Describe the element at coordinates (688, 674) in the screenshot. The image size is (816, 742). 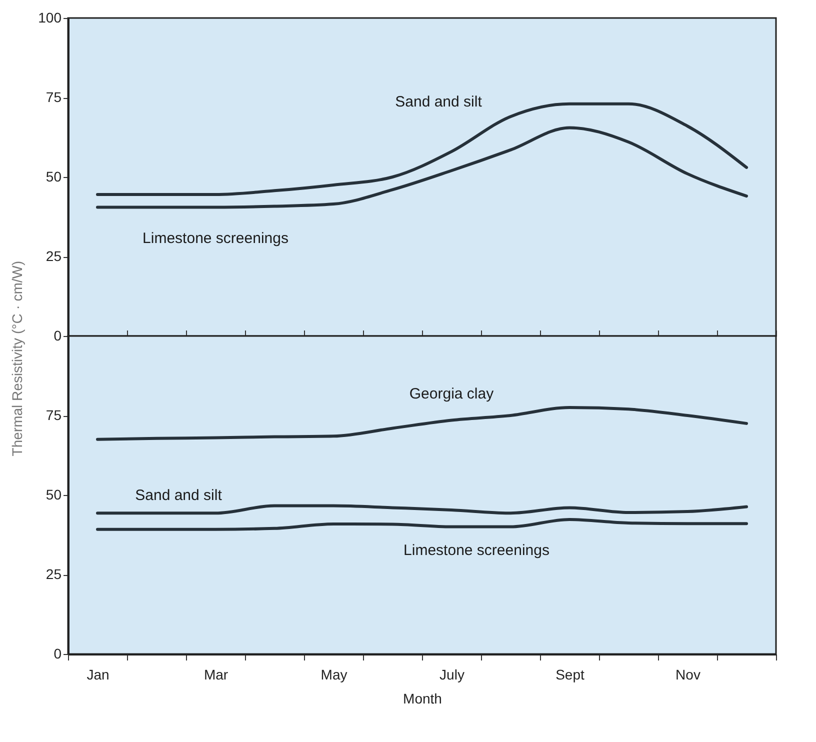
I see `x-tick-label: Nov` at that location.